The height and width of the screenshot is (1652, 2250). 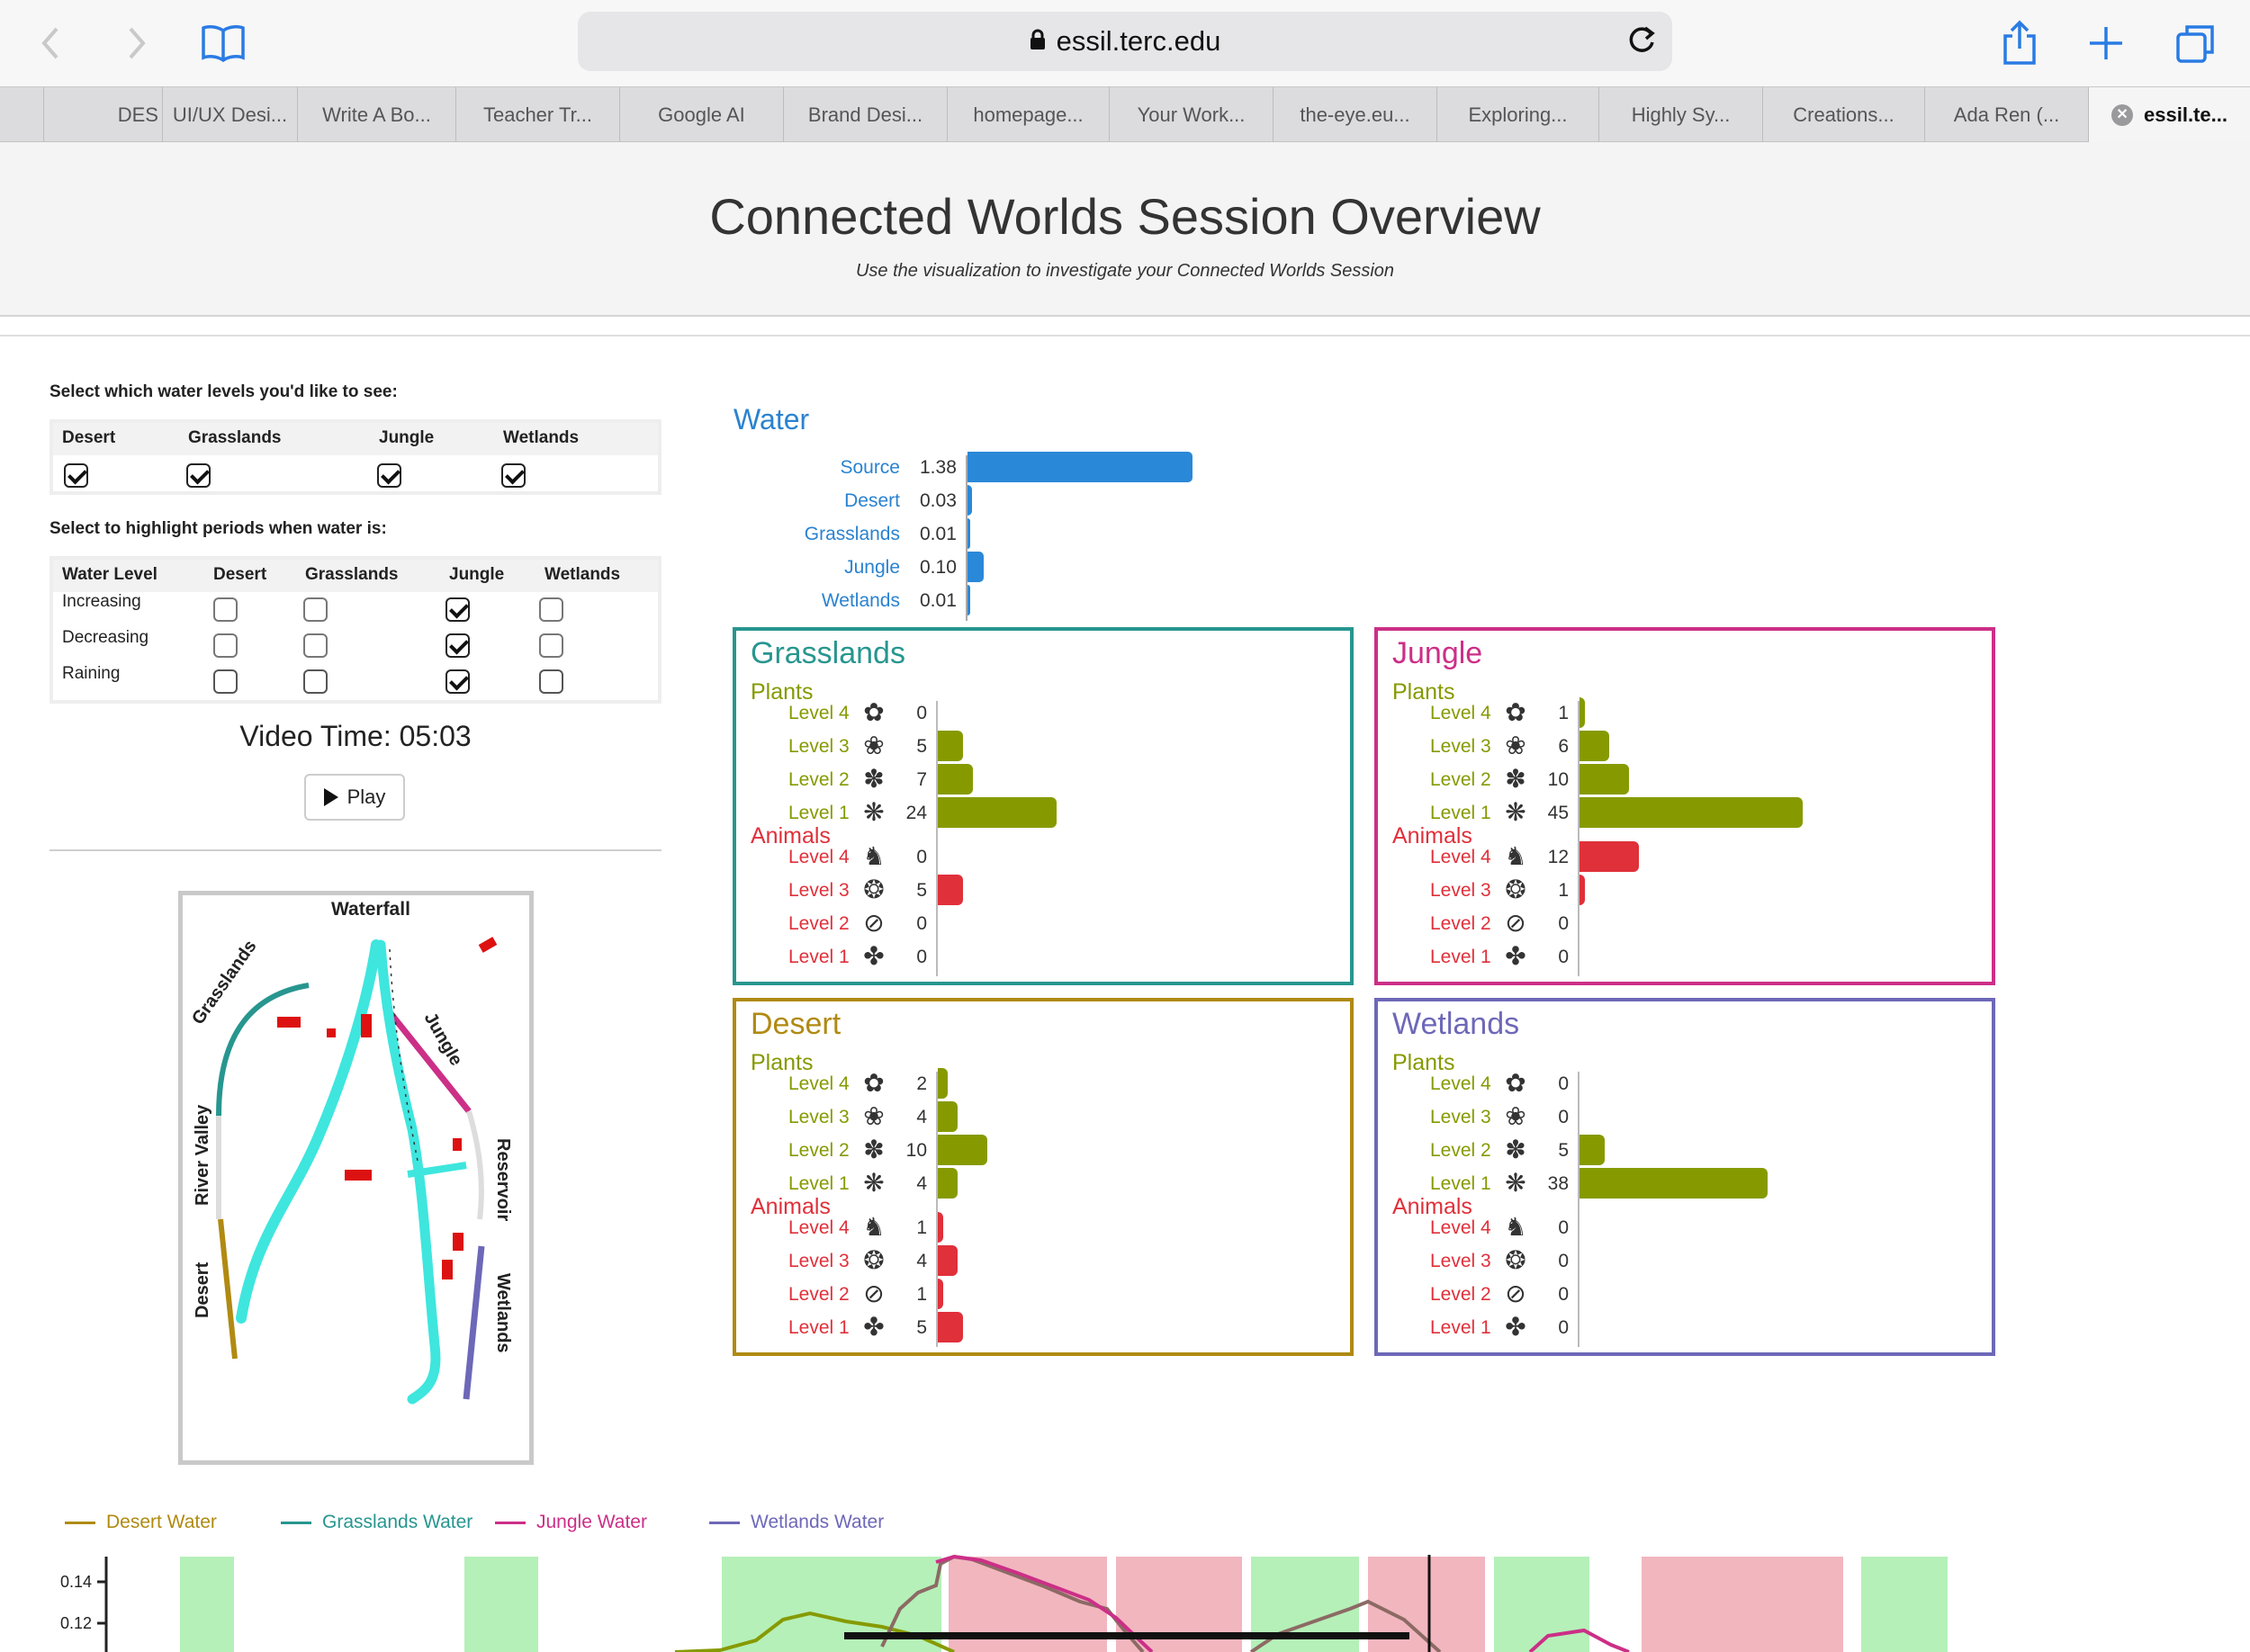 I want to click on plants-count: 4, so click(x=921, y=1117).